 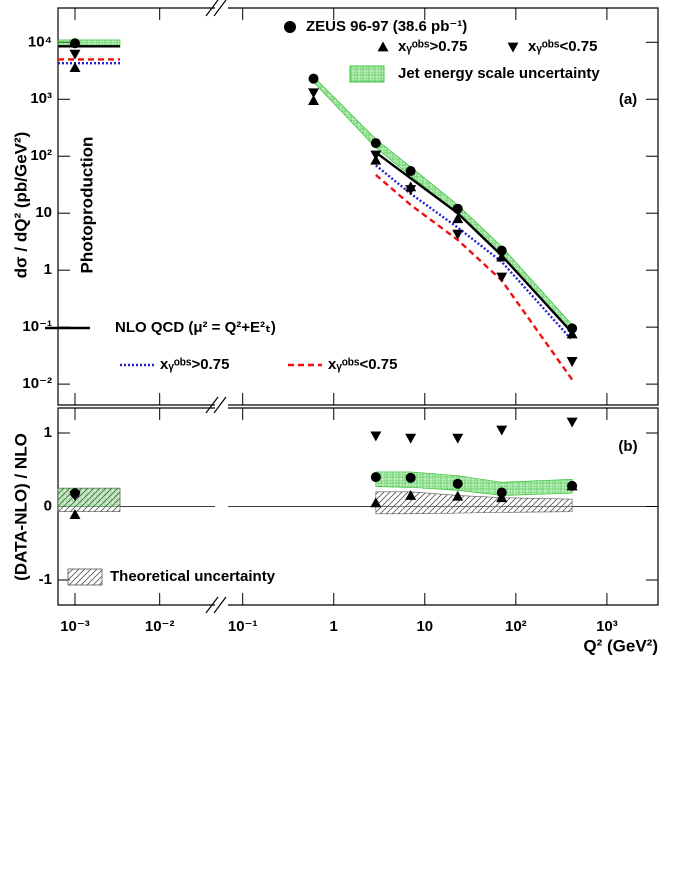 What do you see at coordinates (45, 579) in the screenshot?
I see `y-tick-label: -1` at bounding box center [45, 579].